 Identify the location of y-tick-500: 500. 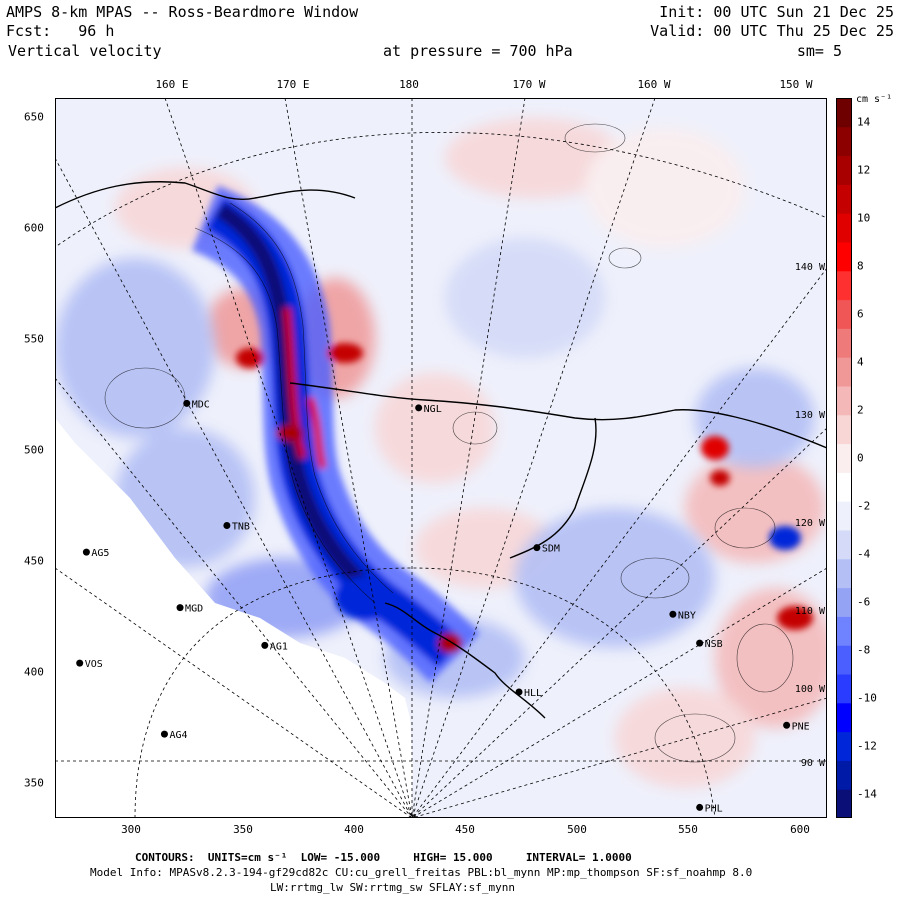
(34, 450).